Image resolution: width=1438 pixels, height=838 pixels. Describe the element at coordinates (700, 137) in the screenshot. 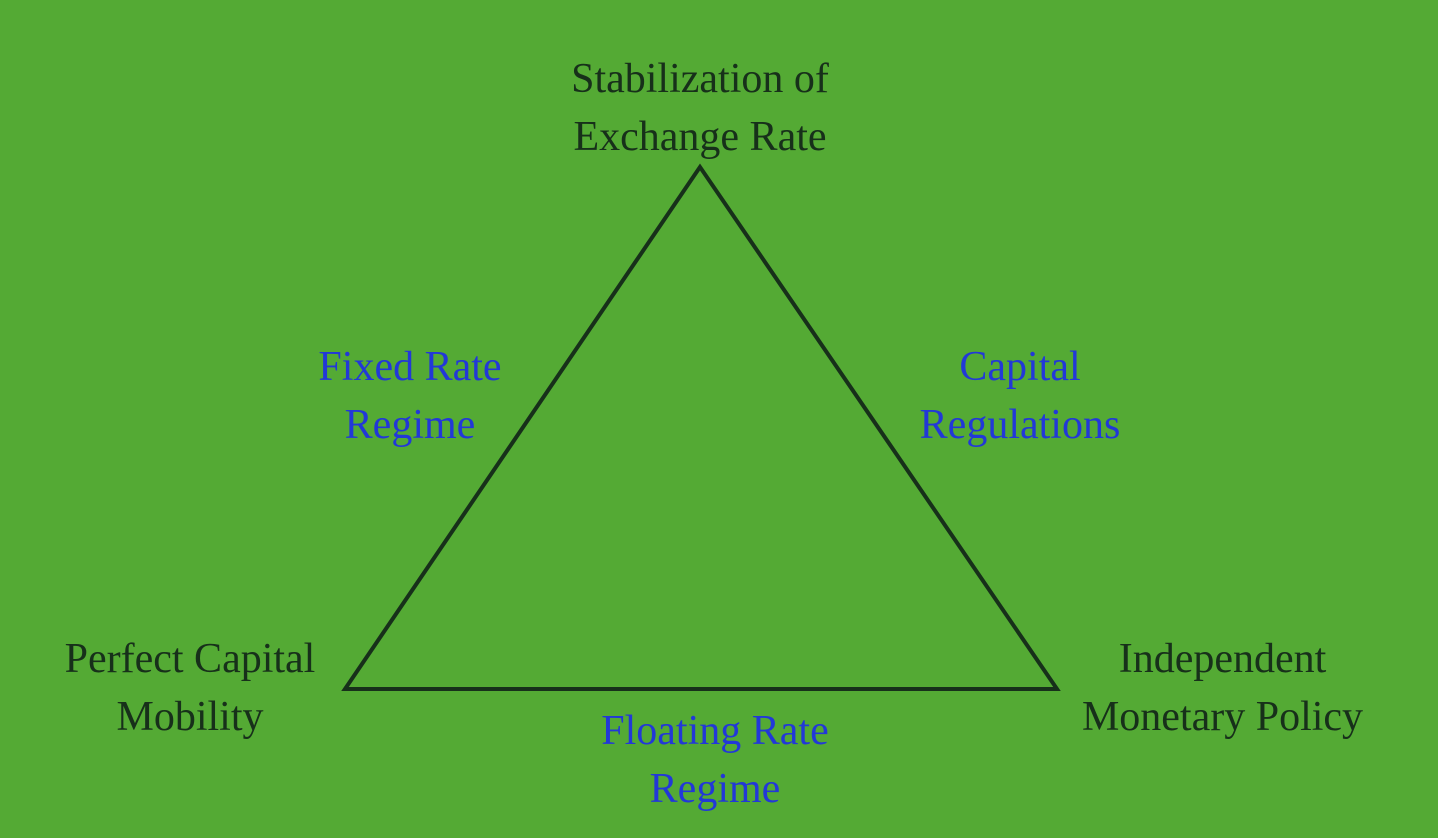

I see `label-line: Exchange Rate` at that location.